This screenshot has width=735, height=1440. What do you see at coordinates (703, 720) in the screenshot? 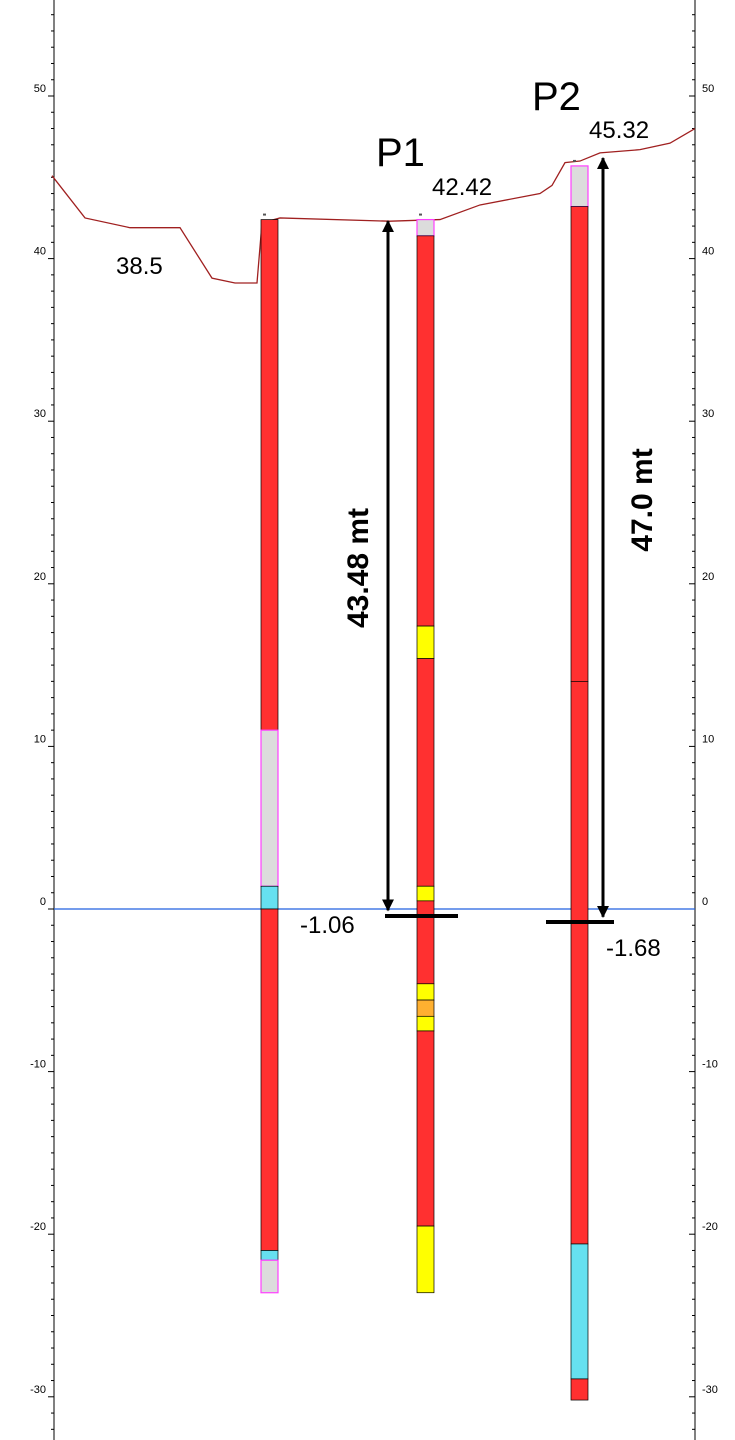
I see `right-elevation-axis: 50 40 30 20 10 0 -10 -20 -30` at bounding box center [703, 720].